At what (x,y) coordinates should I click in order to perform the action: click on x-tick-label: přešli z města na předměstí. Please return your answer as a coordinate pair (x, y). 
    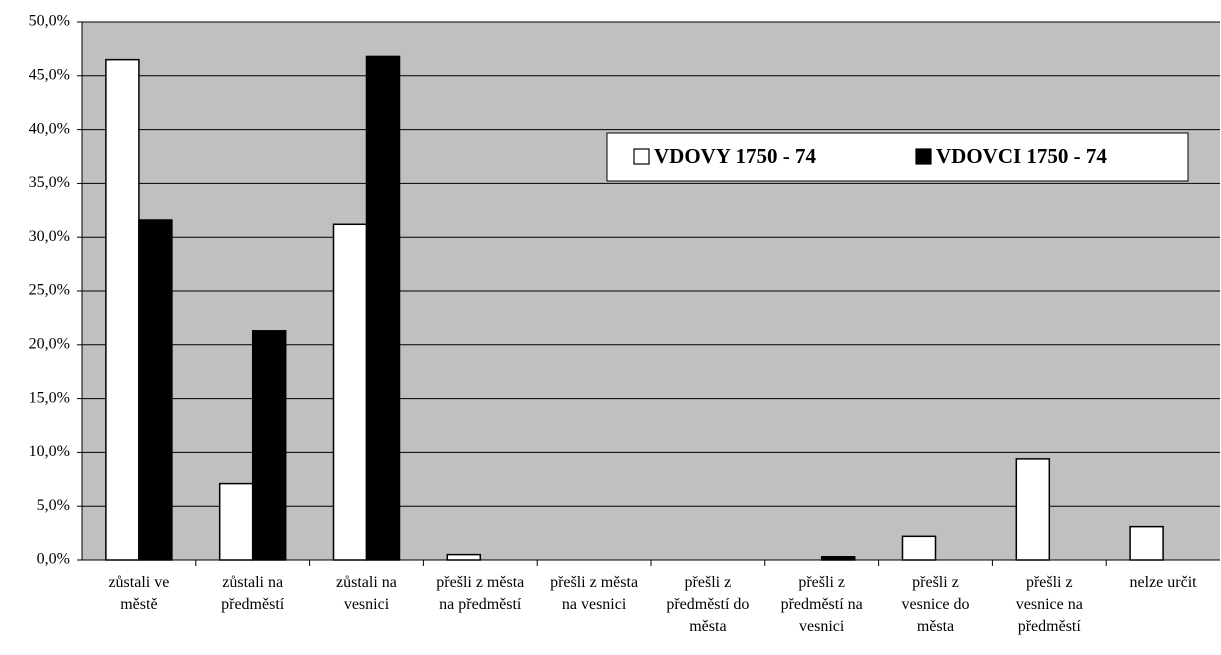
    Looking at the image, I should click on (480, 593).